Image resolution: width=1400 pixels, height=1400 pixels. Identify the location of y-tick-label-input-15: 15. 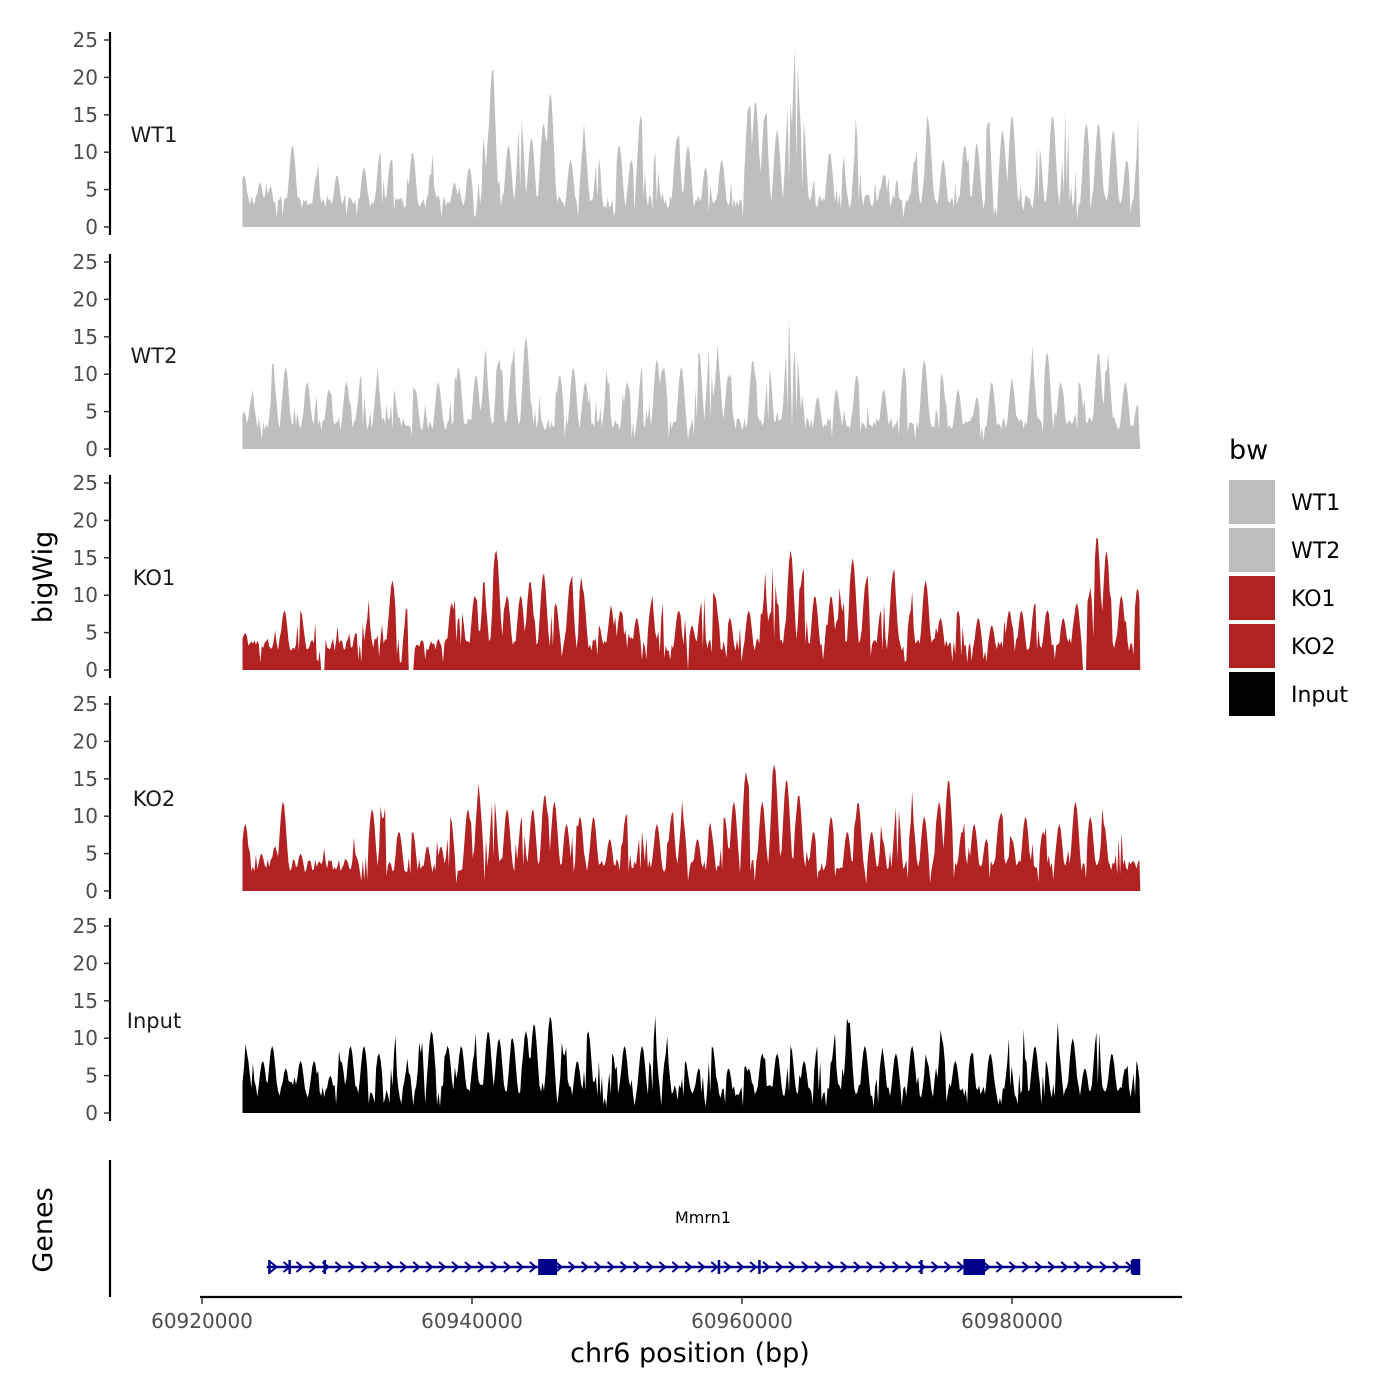
(85, 1001).